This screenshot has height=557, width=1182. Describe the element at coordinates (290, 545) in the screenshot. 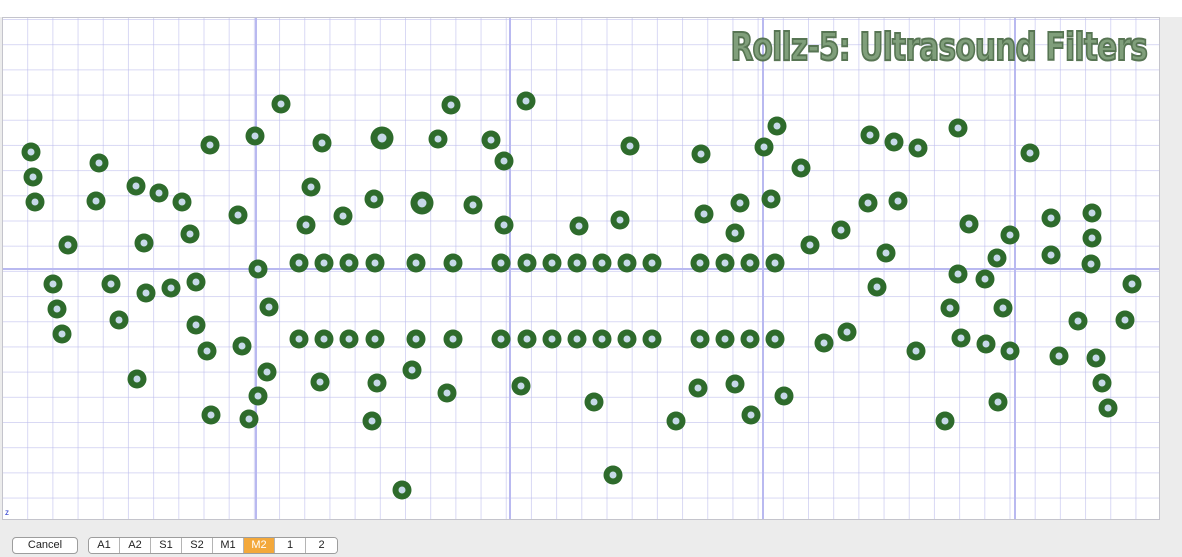

I see `tab-1: 1` at that location.